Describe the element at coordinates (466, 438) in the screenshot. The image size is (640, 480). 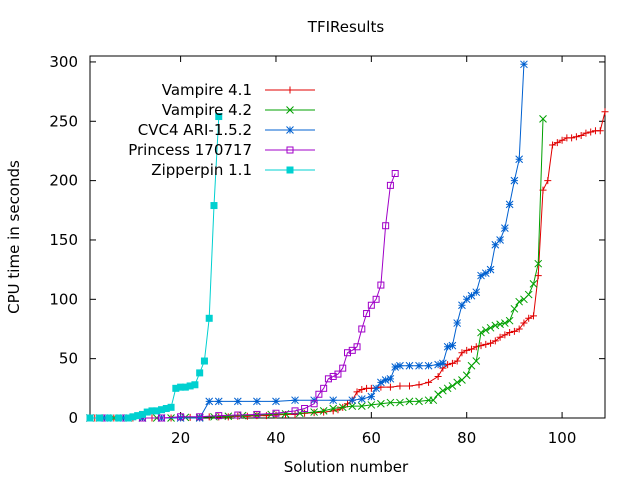
I see `x-tick-label: 80` at that location.